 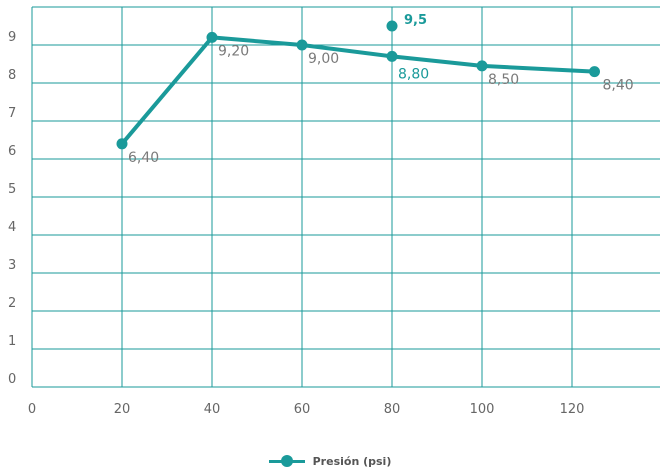 What do you see at coordinates (233, 51) in the screenshot?
I see `data-label: 9,20` at bounding box center [233, 51].